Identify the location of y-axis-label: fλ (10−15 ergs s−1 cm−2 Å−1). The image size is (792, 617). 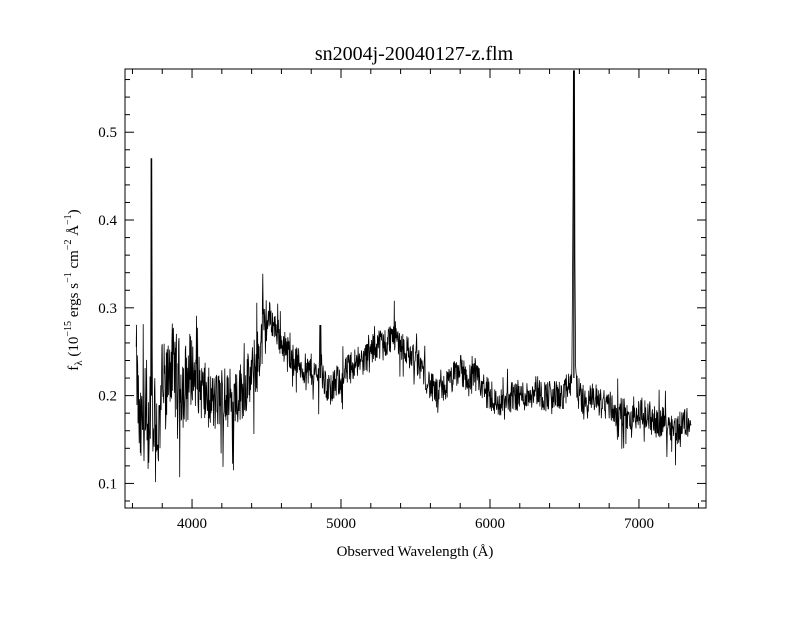
(74, 289).